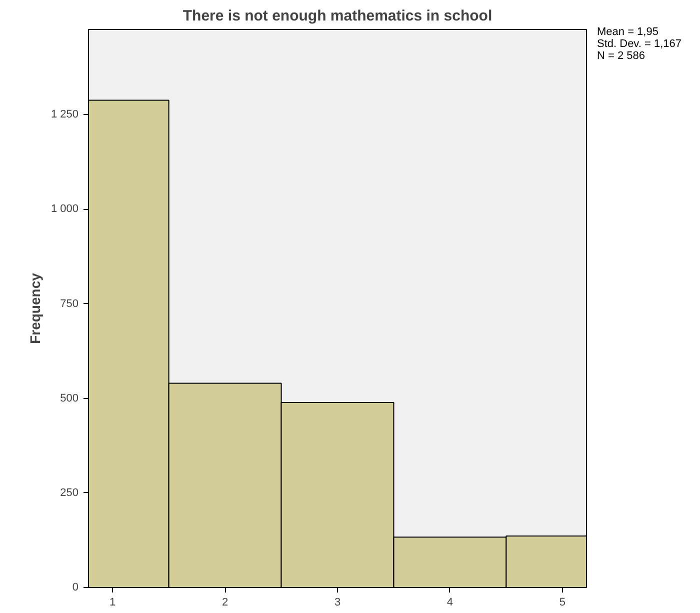 The height and width of the screenshot is (613, 700). I want to click on x-tick-label: 3, so click(337, 602).